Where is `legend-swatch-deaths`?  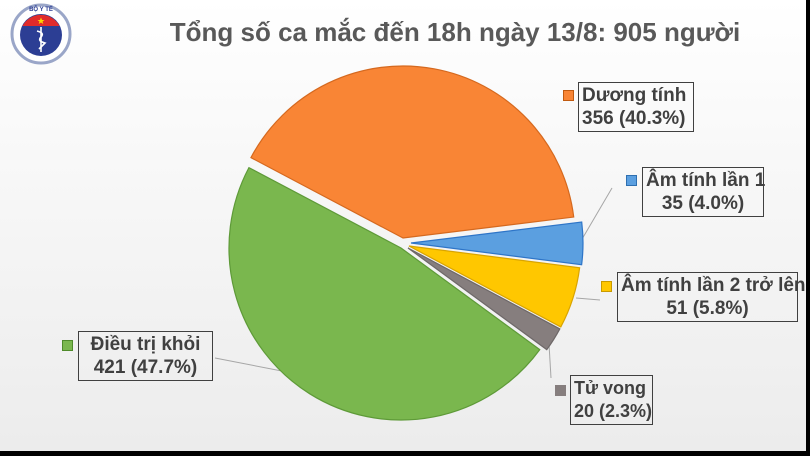 legend-swatch-deaths is located at coordinates (560, 390).